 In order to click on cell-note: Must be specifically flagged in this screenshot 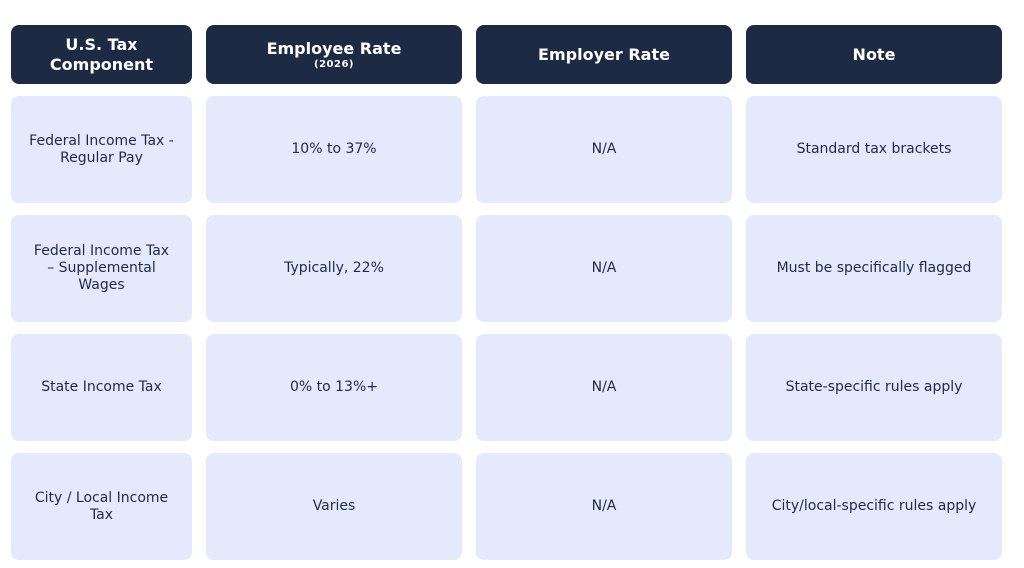, I will do `click(874, 268)`.